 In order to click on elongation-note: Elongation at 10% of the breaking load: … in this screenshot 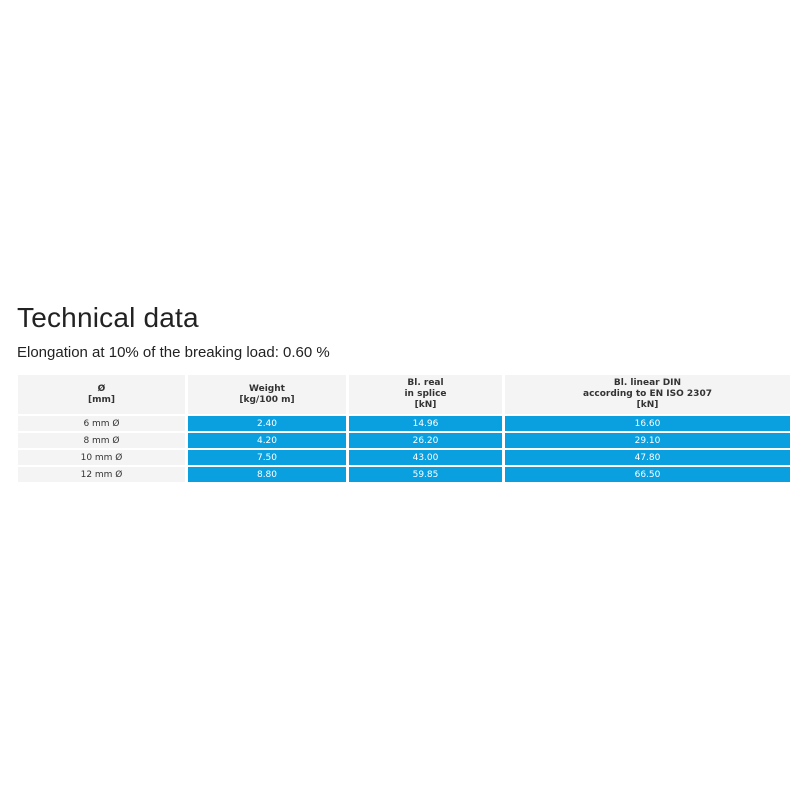, I will do `click(173, 352)`.